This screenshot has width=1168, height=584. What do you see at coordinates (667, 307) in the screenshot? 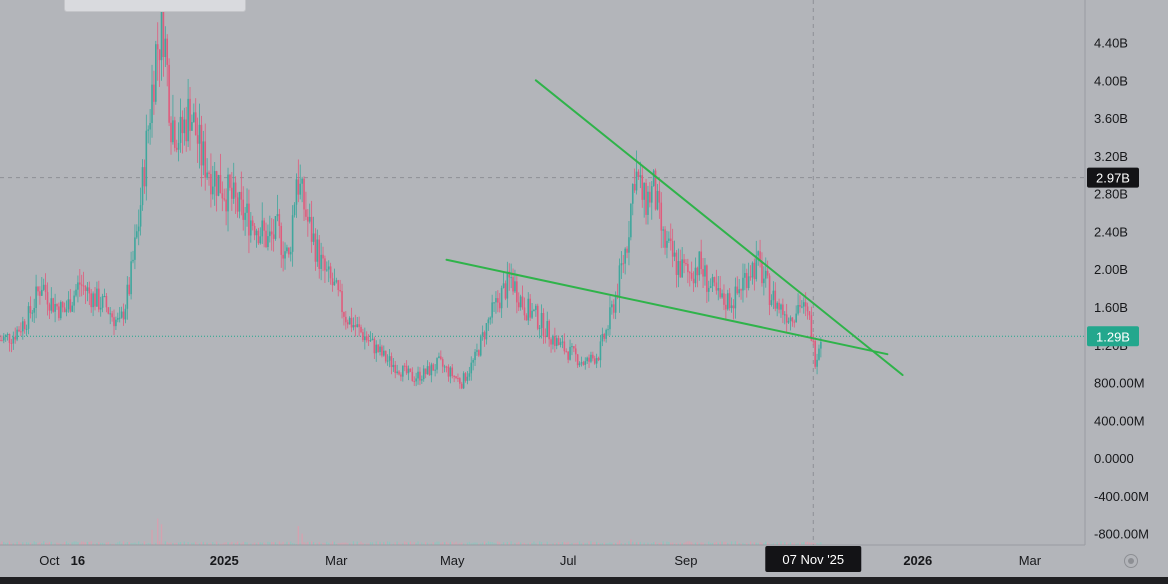
I see `trendline-lower` at bounding box center [667, 307].